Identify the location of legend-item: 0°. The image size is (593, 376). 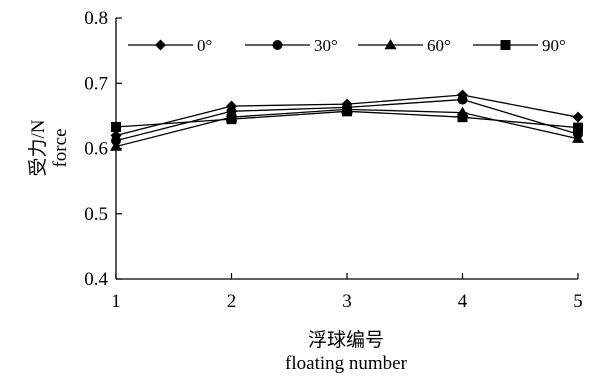
(170, 45).